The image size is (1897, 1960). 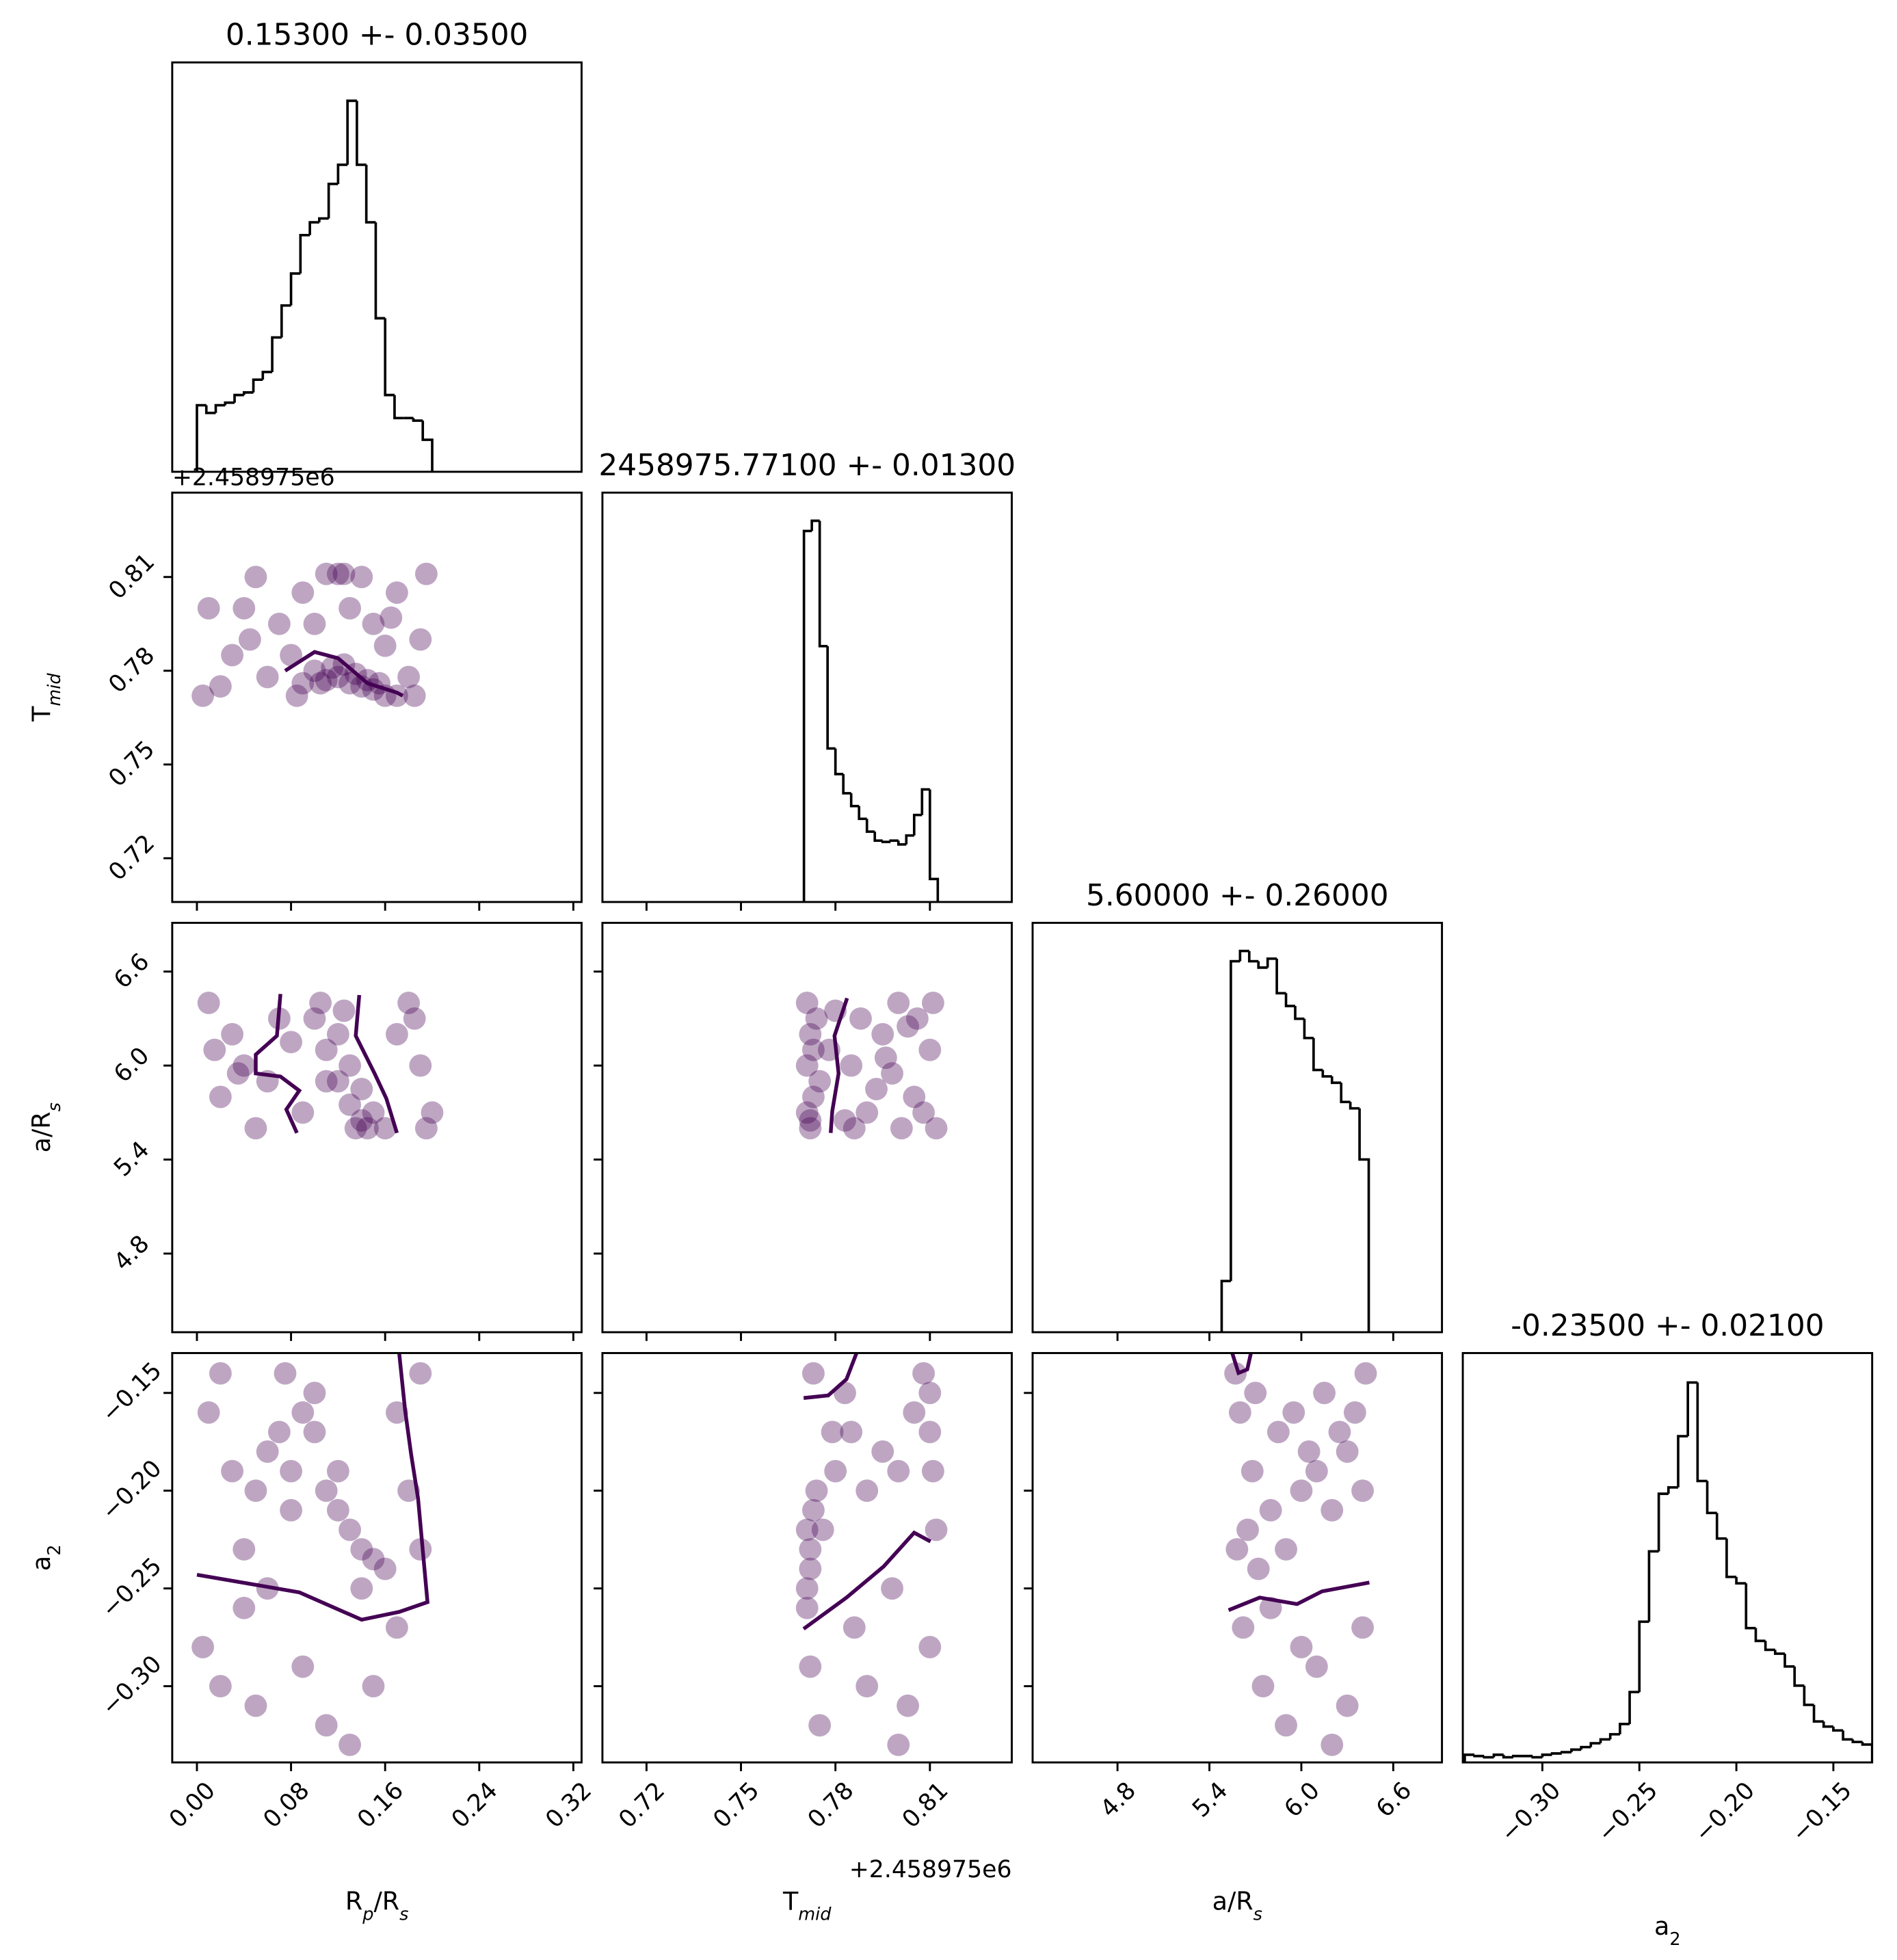 I want to click on label-part: R, so click(x=354, y=1901).